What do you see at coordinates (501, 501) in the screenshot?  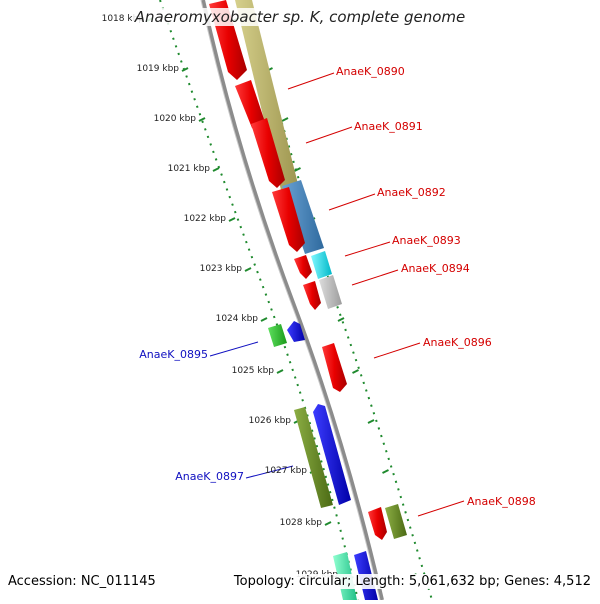 I see `gene-label: AnaeK_0898` at bounding box center [501, 501].